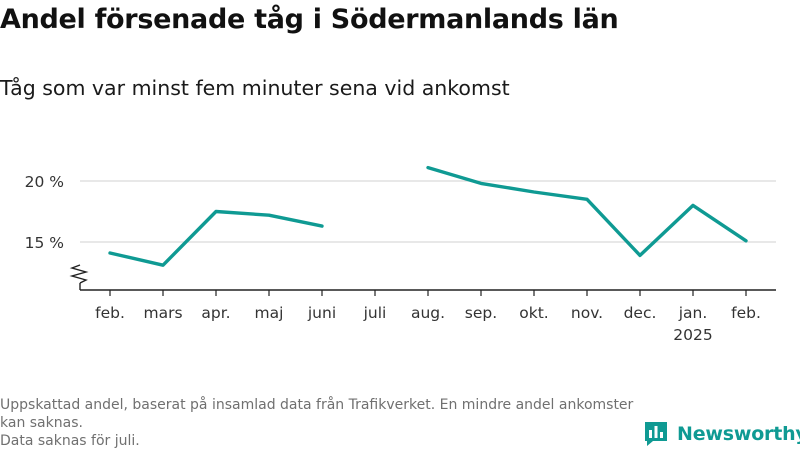  Describe the element at coordinates (321, 313) in the screenshot. I see `x-tick-label: juni` at that location.